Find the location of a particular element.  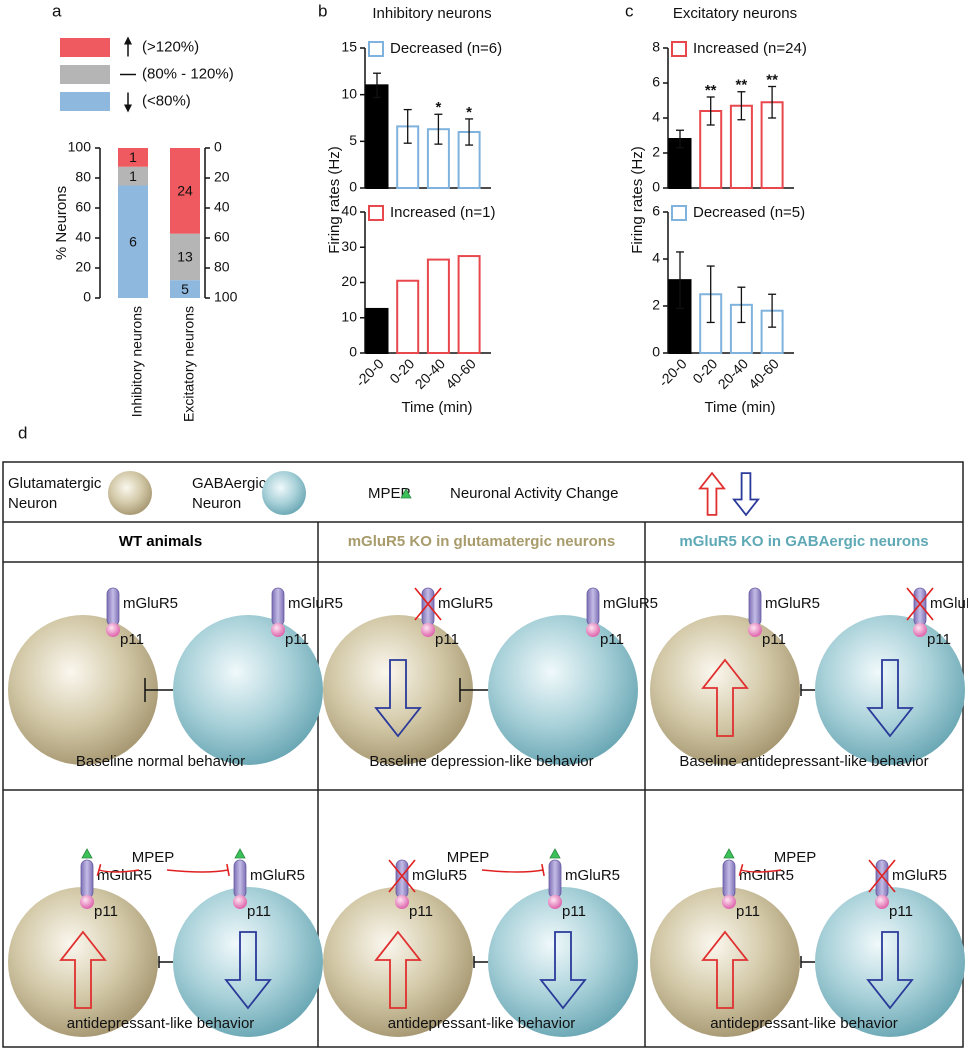

y-tick-label: 100 is located at coordinates (80, 147).